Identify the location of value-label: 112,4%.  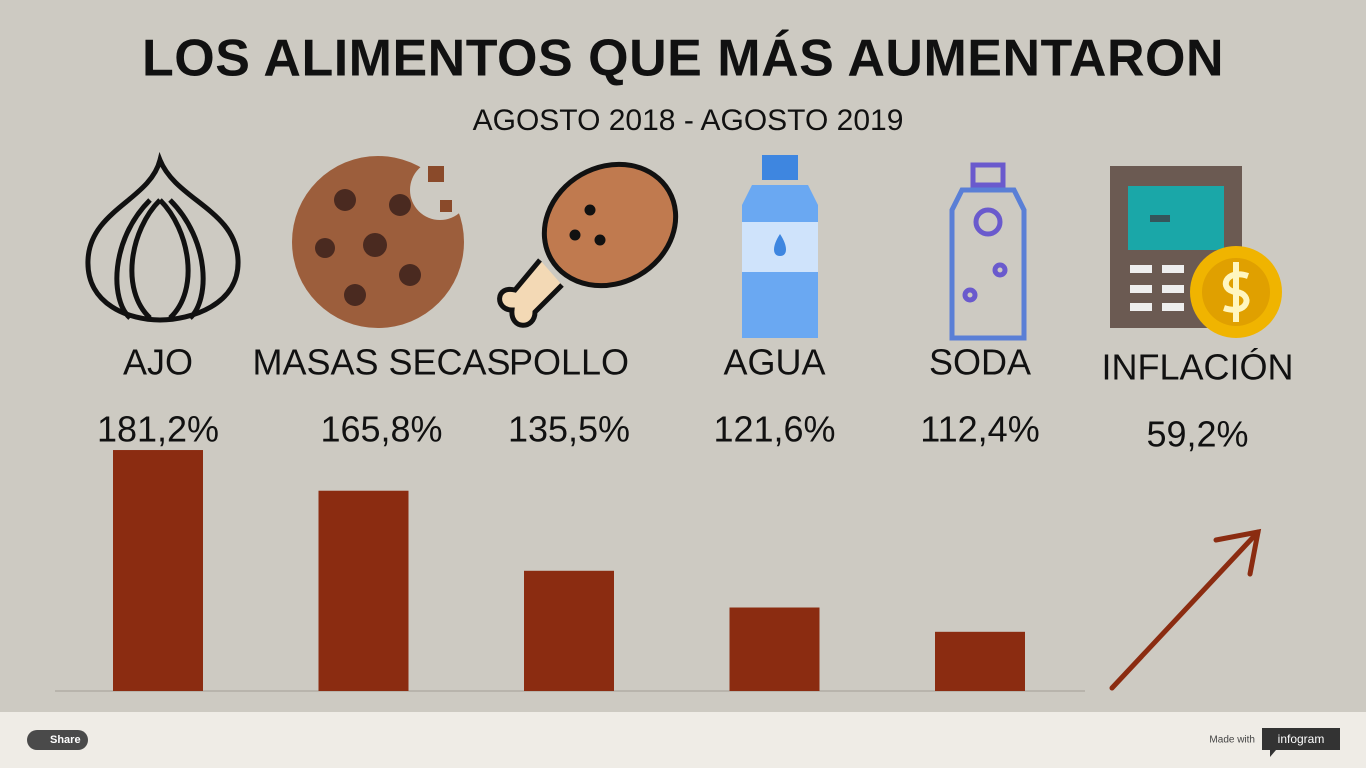
(979, 429).